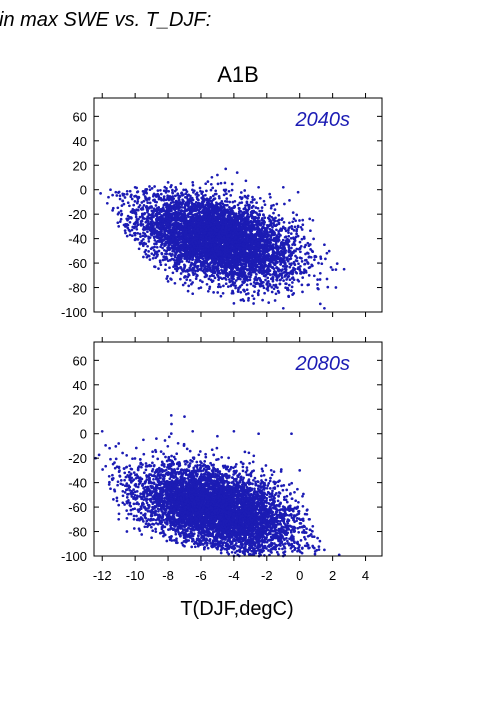 This screenshot has width=501, height=709. I want to click on header-text: in max SWE vs. T_DJF:, so click(105, 20).